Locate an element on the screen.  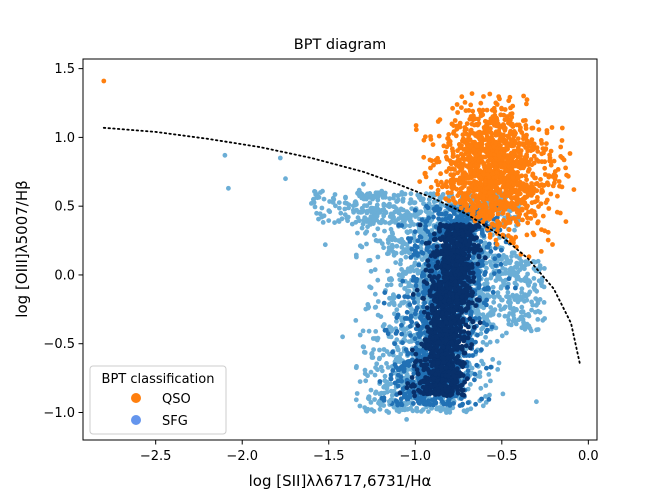
chart-title: BPT diagram is located at coordinates (340, 45).